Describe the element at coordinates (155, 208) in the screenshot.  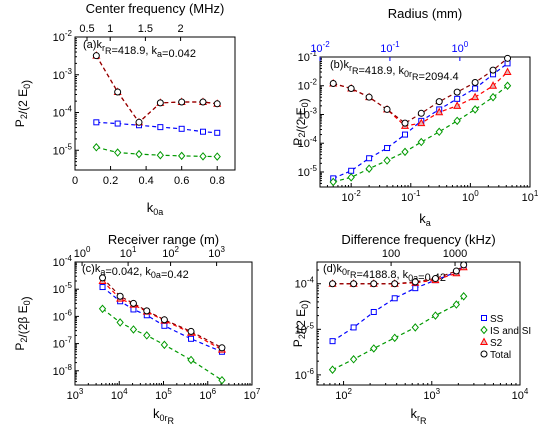
I see `x-axis-label: k0a` at that location.